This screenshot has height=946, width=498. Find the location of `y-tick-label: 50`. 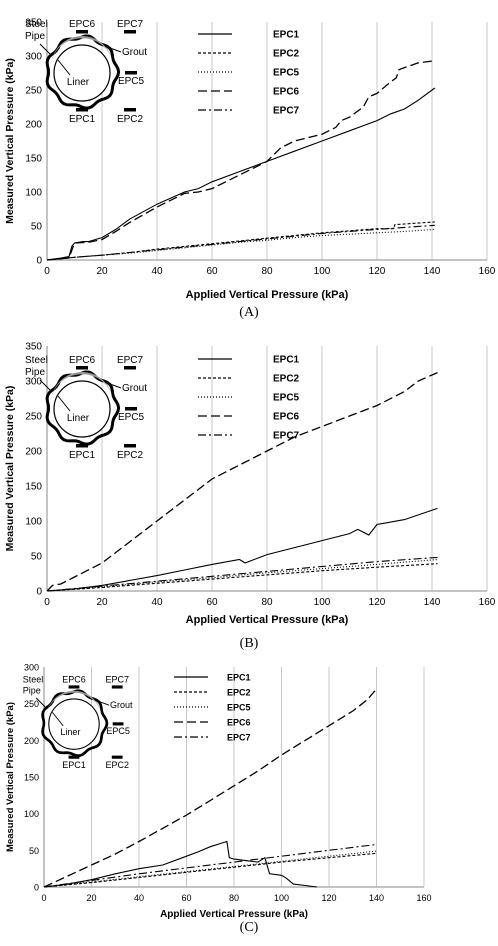

y-tick-label: 50 is located at coordinates (34, 851).